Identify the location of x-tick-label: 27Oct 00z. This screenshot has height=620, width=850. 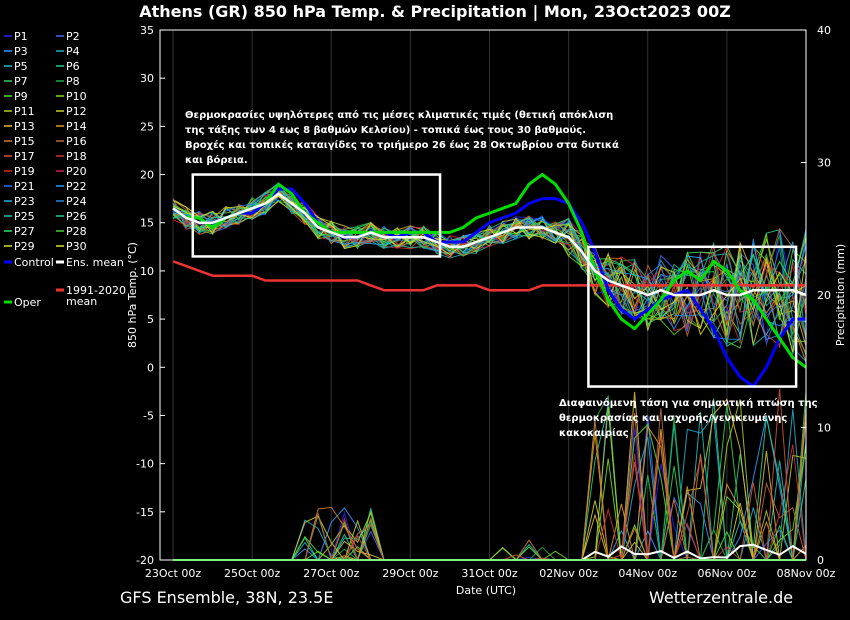
(331, 573).